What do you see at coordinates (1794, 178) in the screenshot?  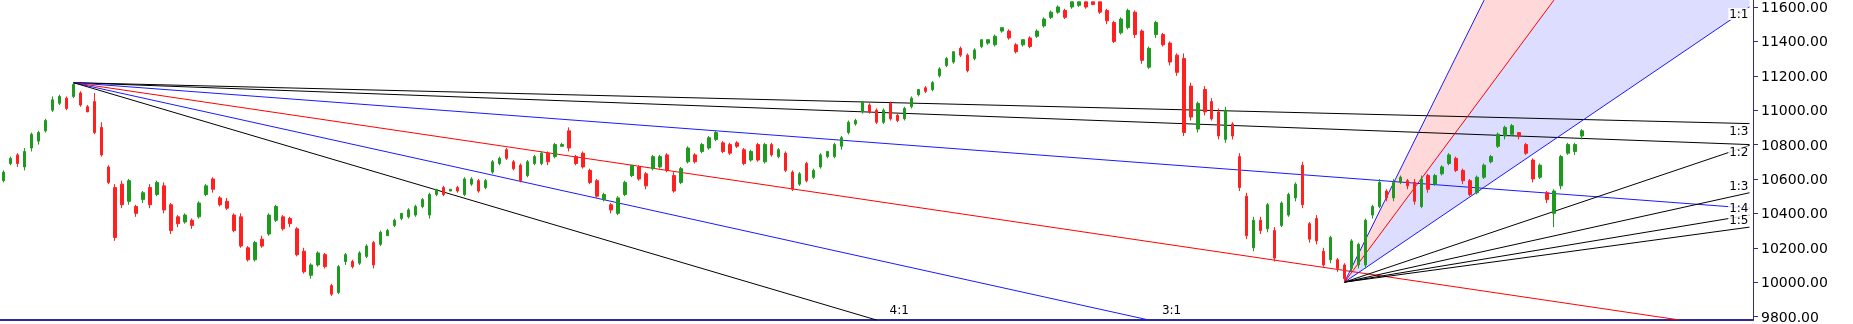 I see `y-tick-label: 10600.00` at bounding box center [1794, 178].